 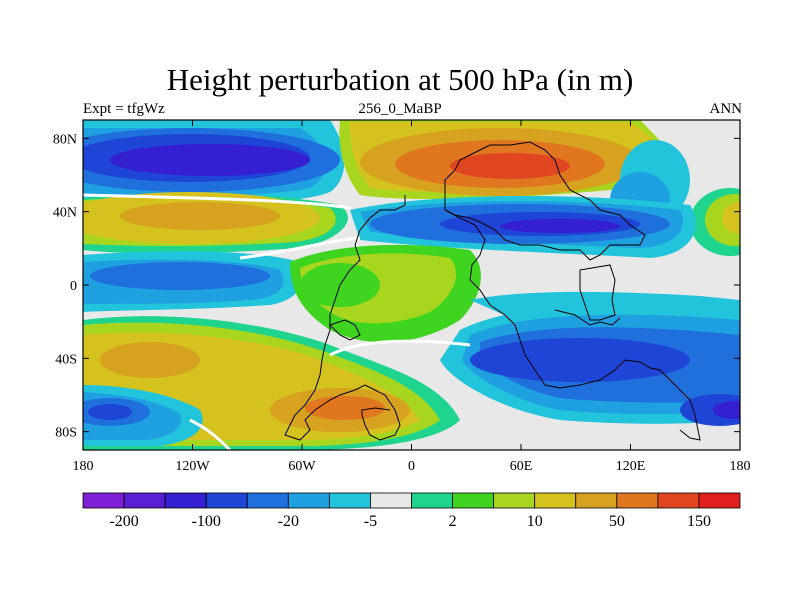 I want to click on colorbar-label: -5, so click(x=370, y=521).